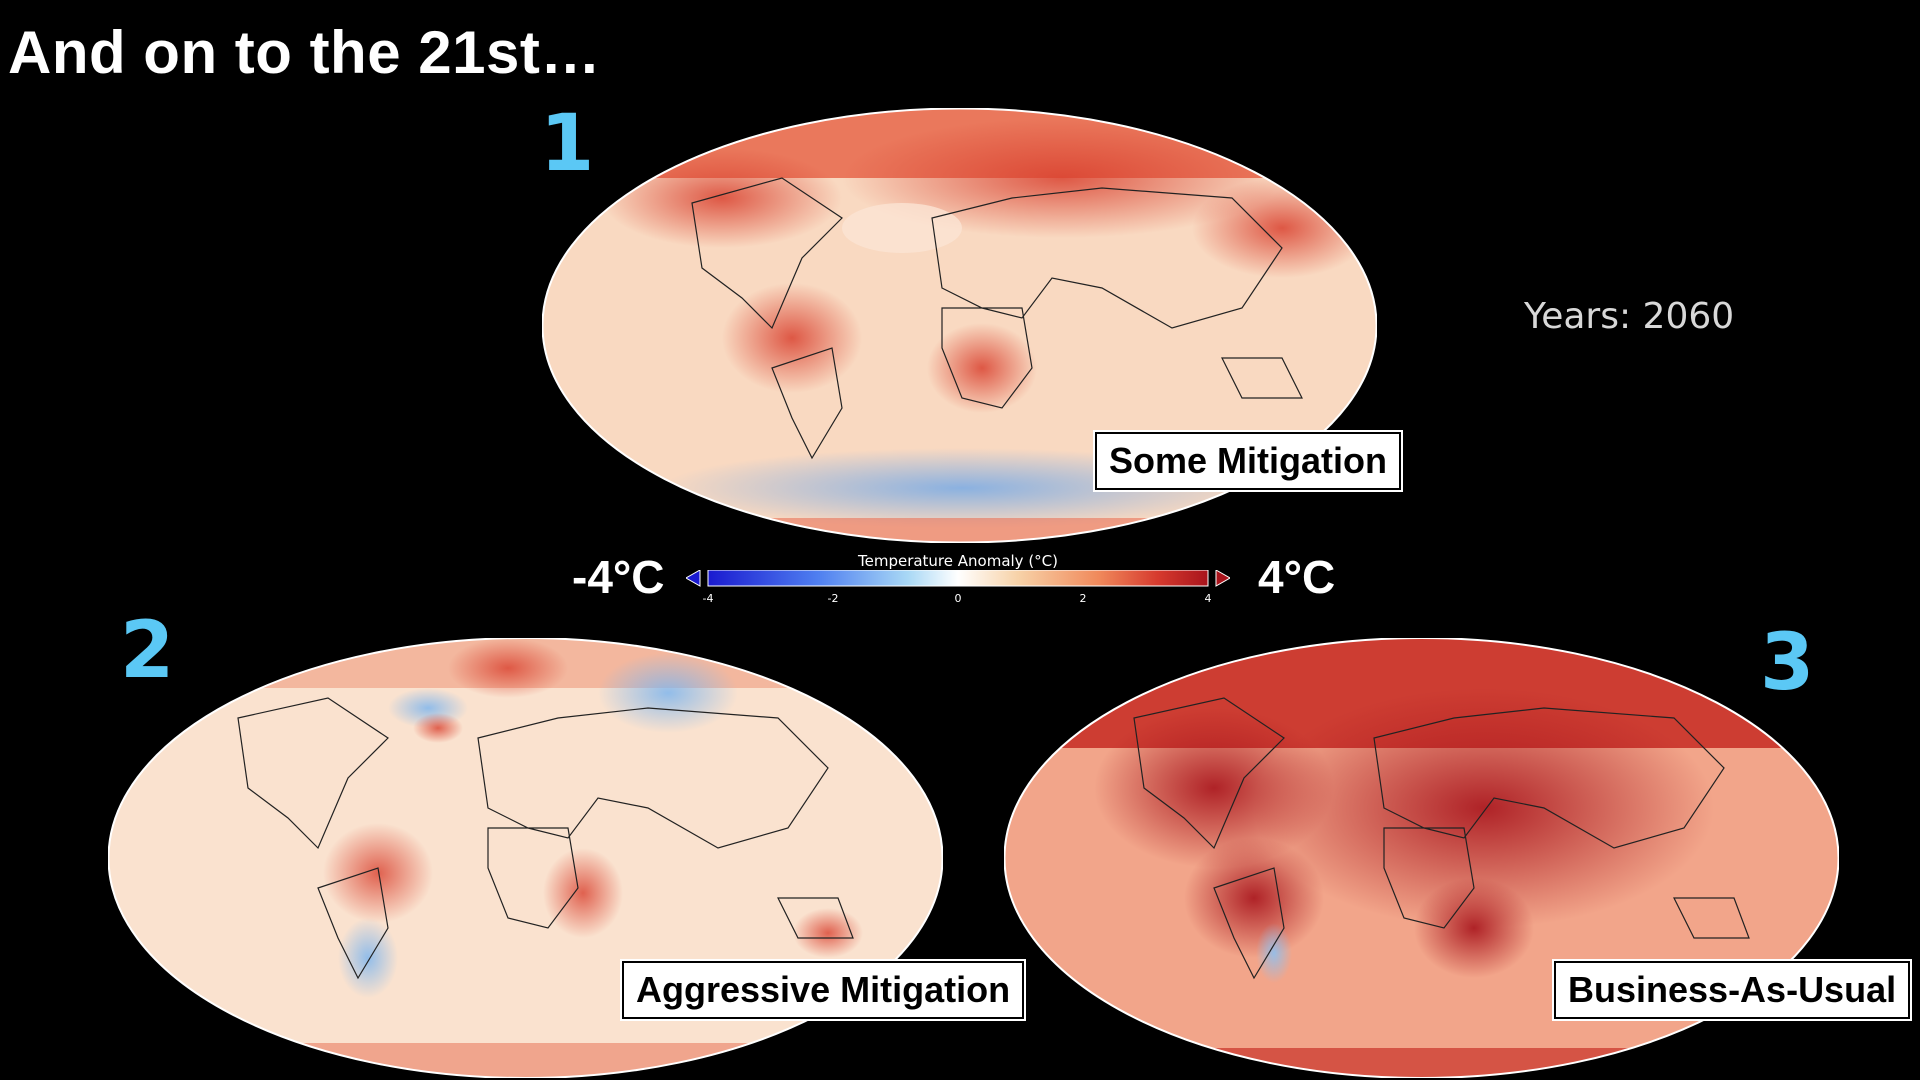 This screenshot has width=1920, height=1080. What do you see at coordinates (833, 598) in the screenshot?
I see `colorbar-tick: -2` at bounding box center [833, 598].